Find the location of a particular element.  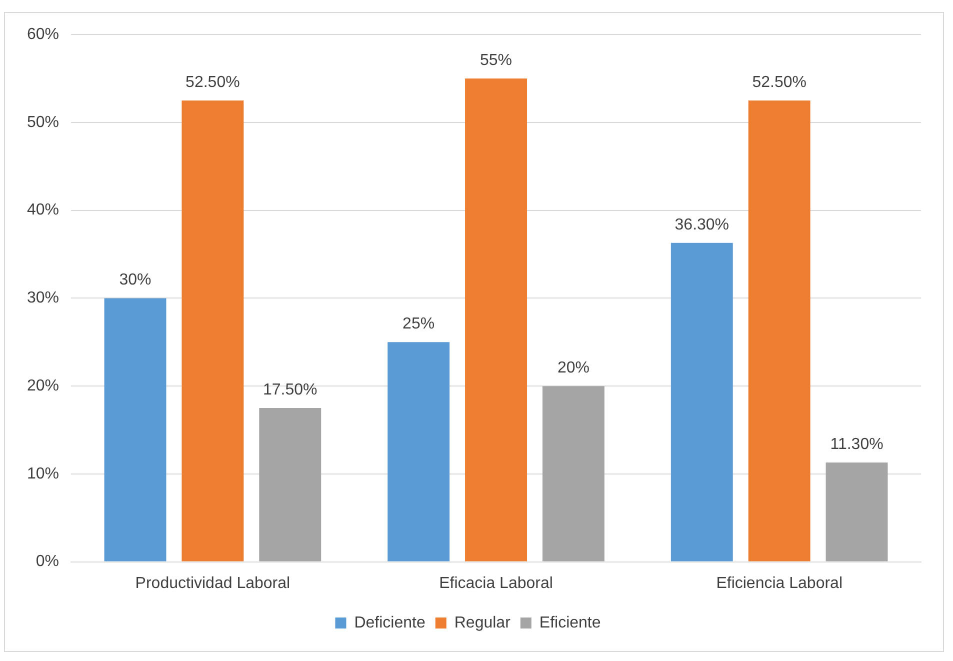

y-tick-label: 30% is located at coordinates (43, 298).